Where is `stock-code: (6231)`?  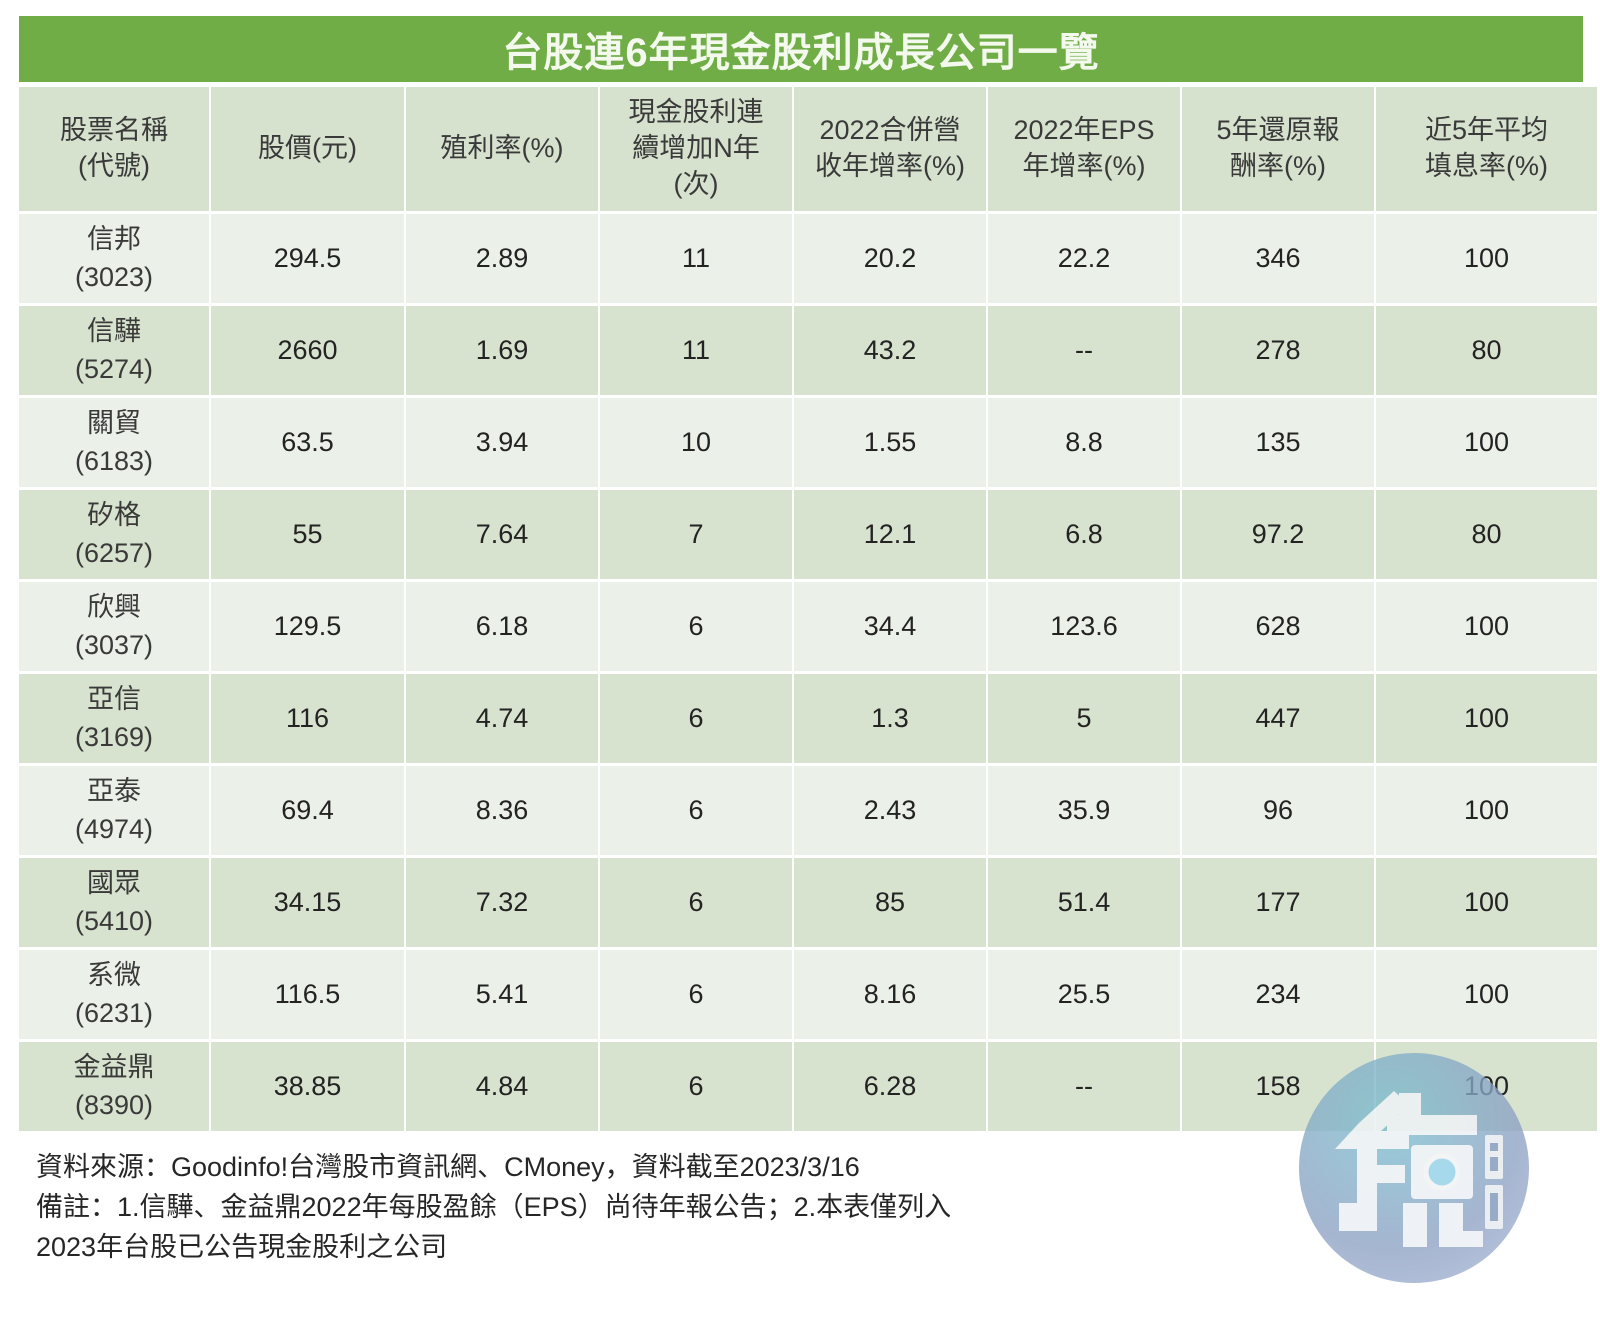 stock-code: (6231) is located at coordinates (114, 1012).